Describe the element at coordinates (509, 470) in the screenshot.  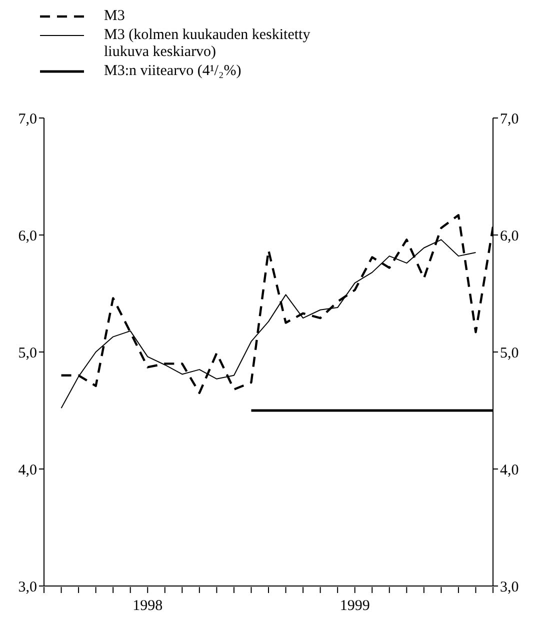
I see `y2-tick-label: 4,0` at that location.